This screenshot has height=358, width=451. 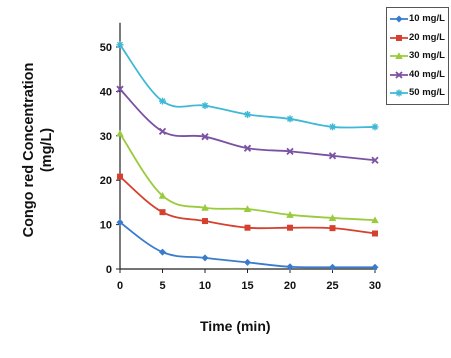 I want to click on series-line, so click(x=247, y=125).